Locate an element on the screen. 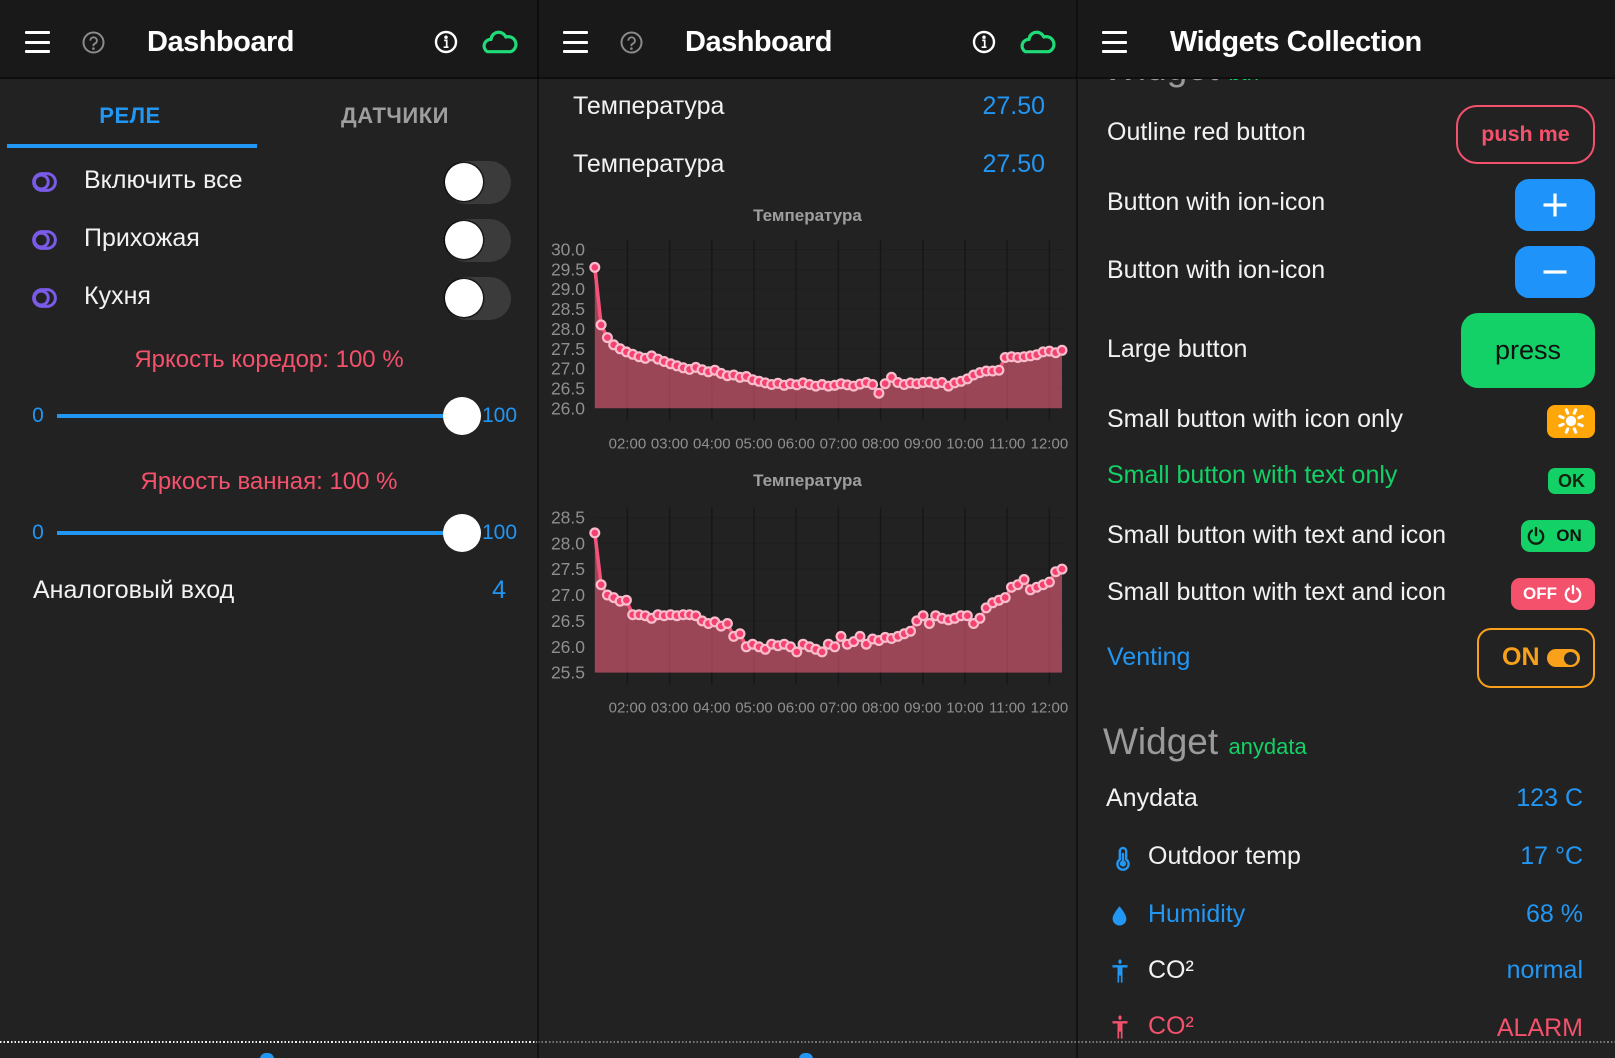 This screenshot has width=1615, height=1058. svg-text: 29.5 is located at coordinates (568, 269).